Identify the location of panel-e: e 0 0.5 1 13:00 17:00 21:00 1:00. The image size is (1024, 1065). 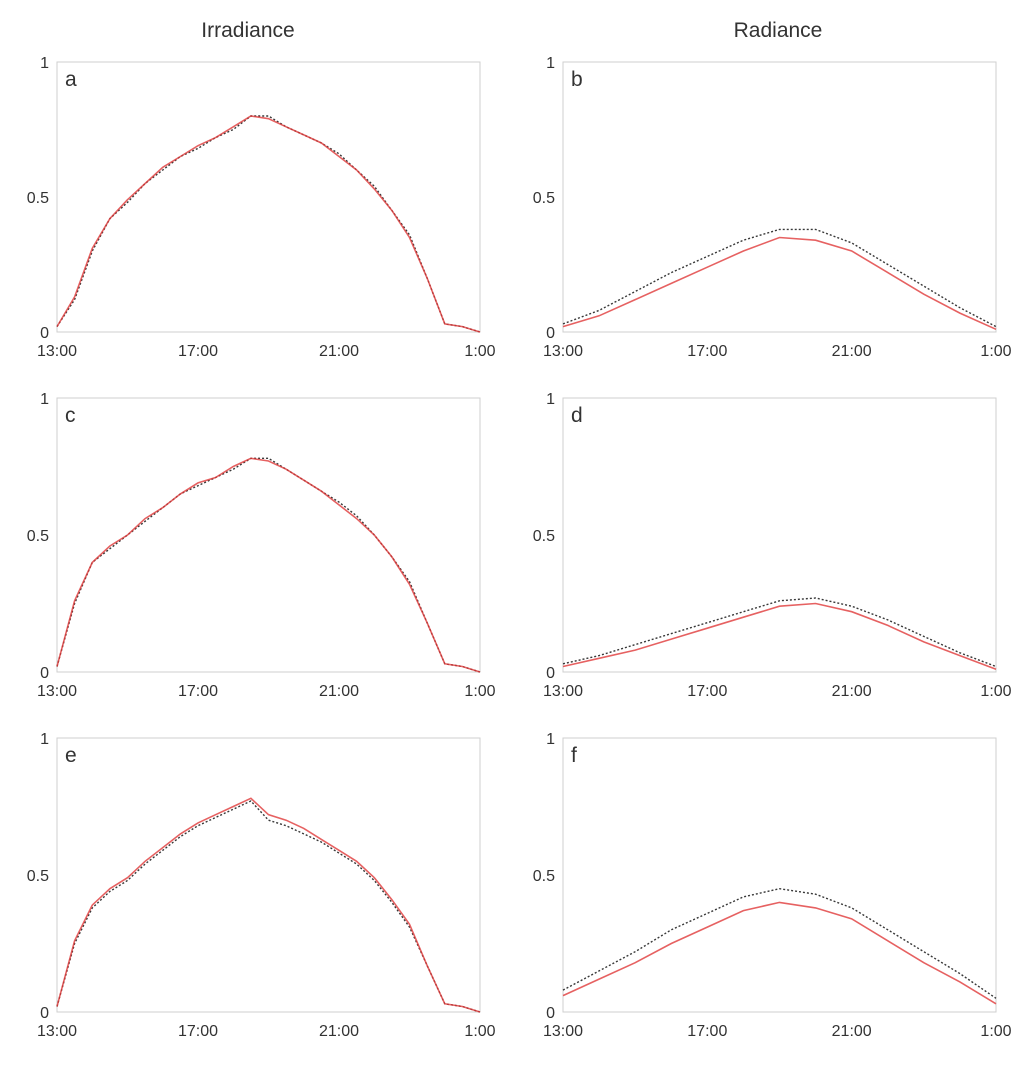
(261, 885).